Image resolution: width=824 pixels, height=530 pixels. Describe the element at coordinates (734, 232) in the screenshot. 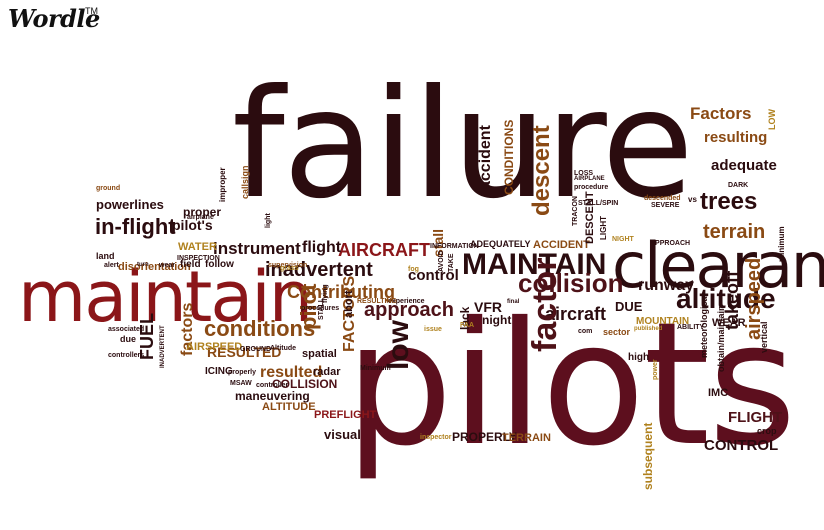

I see `cloud-word: terrain` at that location.